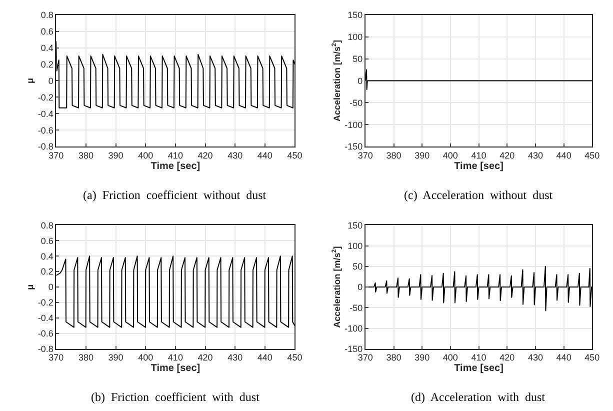 The height and width of the screenshot is (411, 613). I want to click on text: (c) Acceleration without dust, so click(479, 195).